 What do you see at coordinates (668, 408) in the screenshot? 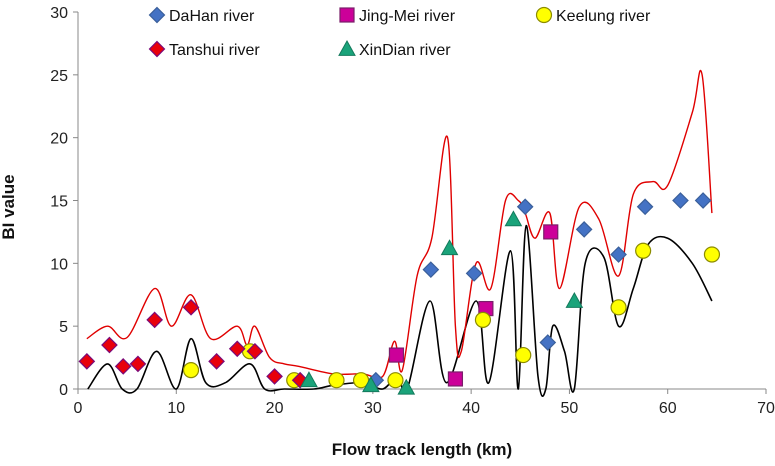
I see `x-tick-label: 60` at bounding box center [668, 408].